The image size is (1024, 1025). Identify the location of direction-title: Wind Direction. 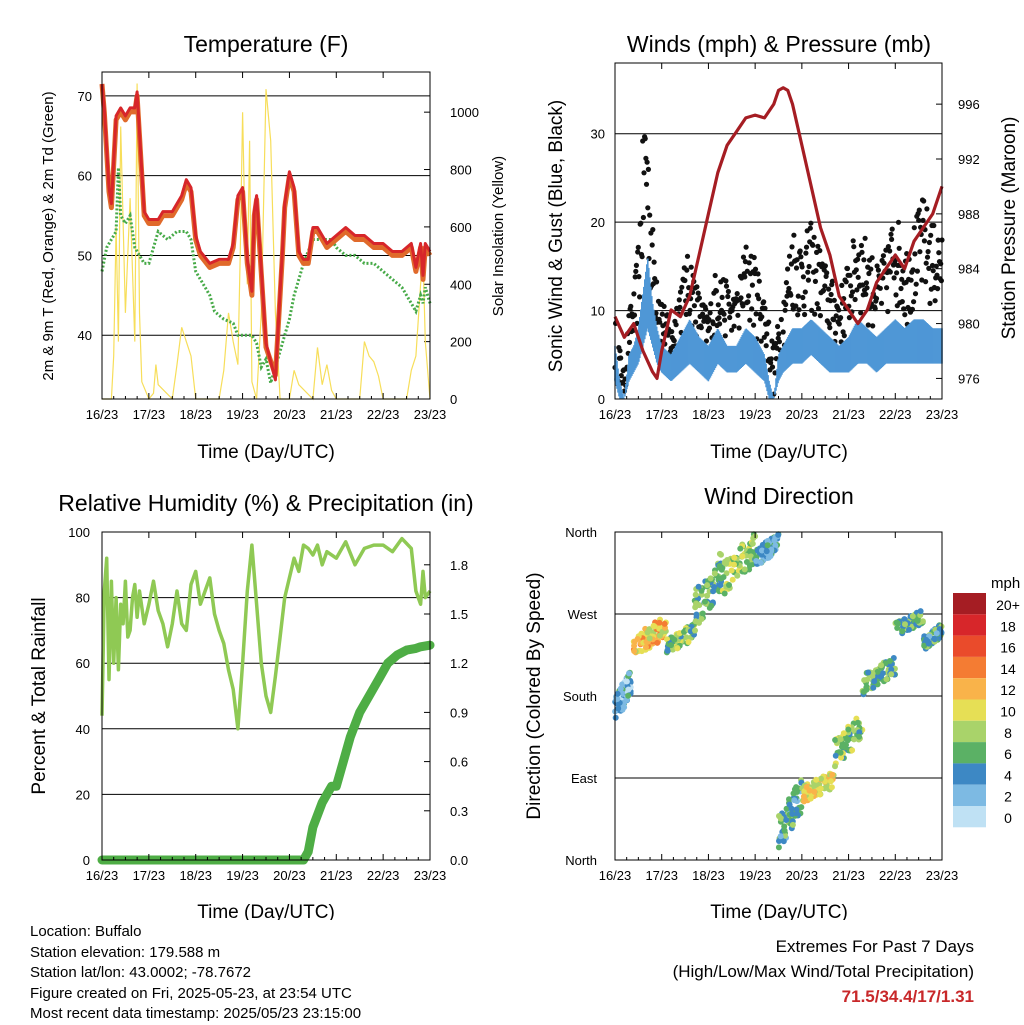
(779, 496).